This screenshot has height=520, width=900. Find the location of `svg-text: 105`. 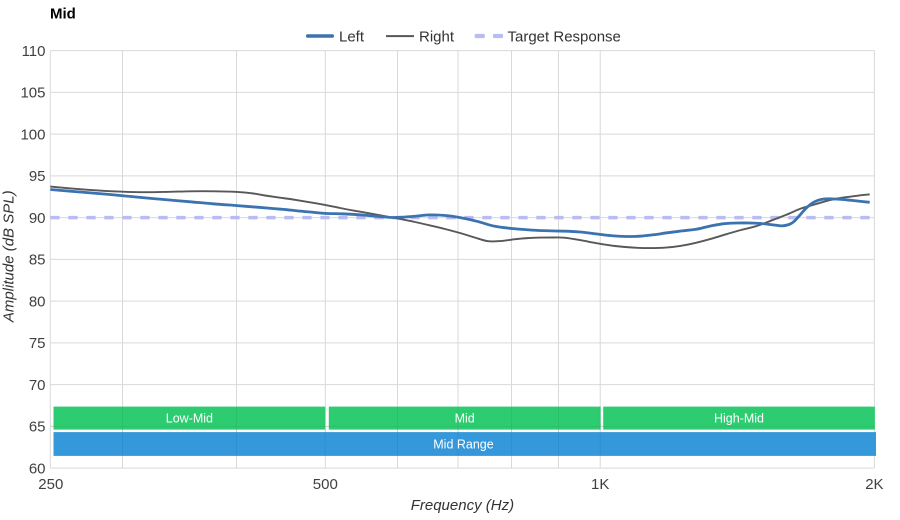

svg-text: 105 is located at coordinates (32, 93).